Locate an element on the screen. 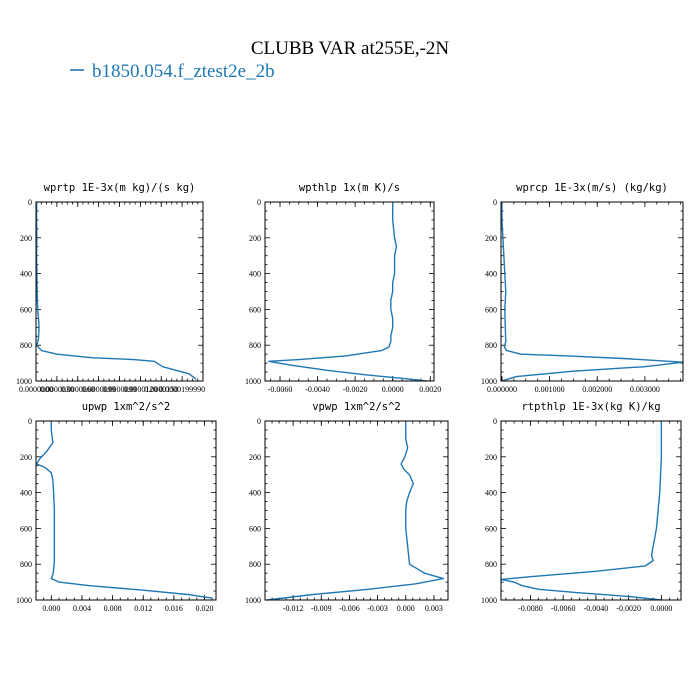  panel-title: vpwp 1xm^2/s^2 is located at coordinates (356, 407).